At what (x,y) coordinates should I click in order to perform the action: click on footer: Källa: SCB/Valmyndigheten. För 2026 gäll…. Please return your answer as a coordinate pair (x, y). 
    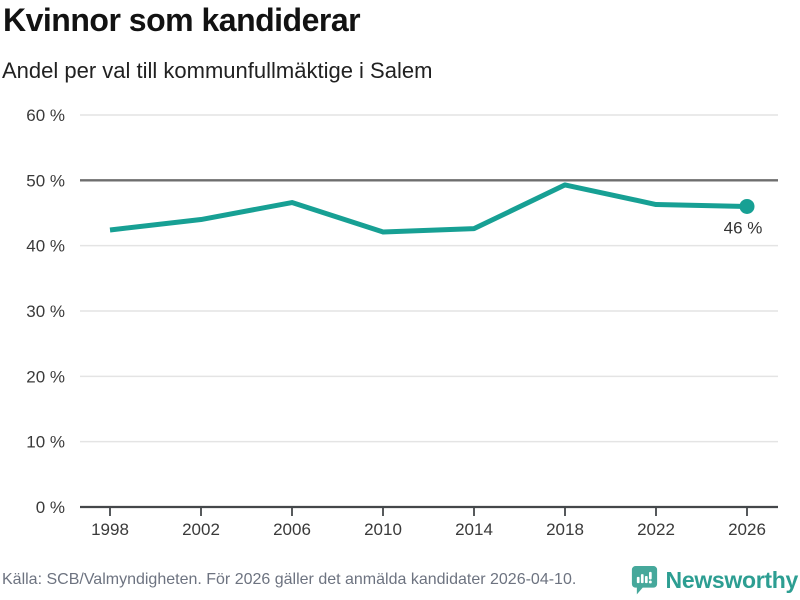
    Looking at the image, I should click on (400, 580).